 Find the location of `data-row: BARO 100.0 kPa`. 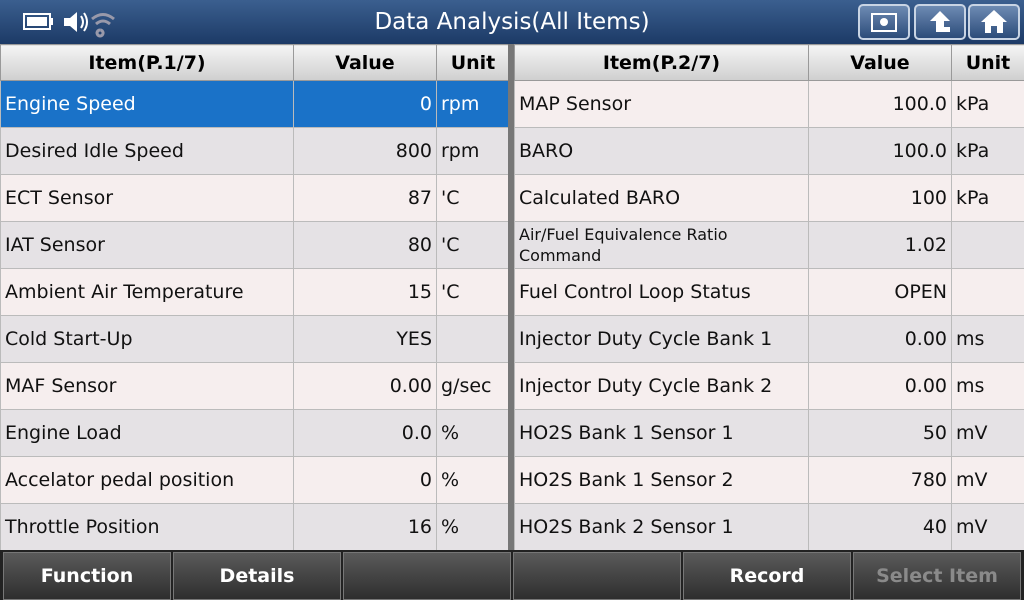

data-row: BARO 100.0 kPa is located at coordinates (769, 151).